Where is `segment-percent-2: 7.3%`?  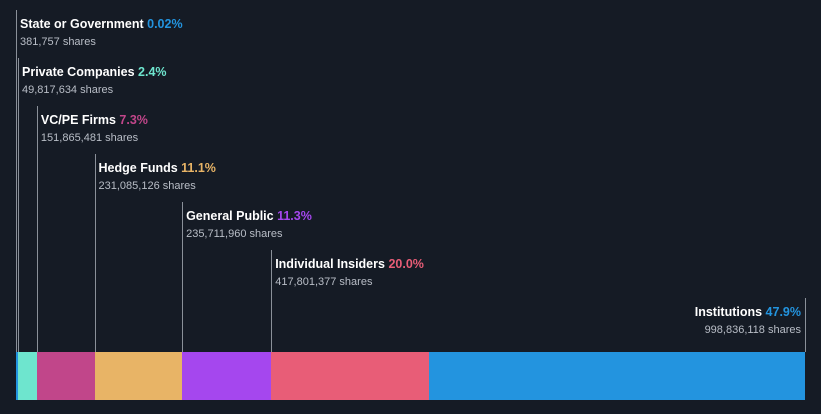
segment-percent-2: 7.3% is located at coordinates (133, 120).